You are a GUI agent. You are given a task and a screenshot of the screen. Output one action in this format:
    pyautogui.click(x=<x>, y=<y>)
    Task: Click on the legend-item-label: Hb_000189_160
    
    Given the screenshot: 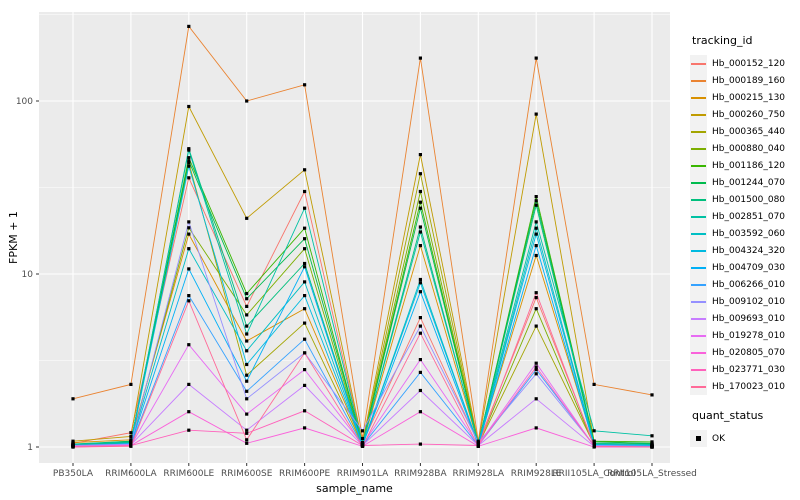 What is the action you would take?
    pyautogui.click(x=749, y=80)
    